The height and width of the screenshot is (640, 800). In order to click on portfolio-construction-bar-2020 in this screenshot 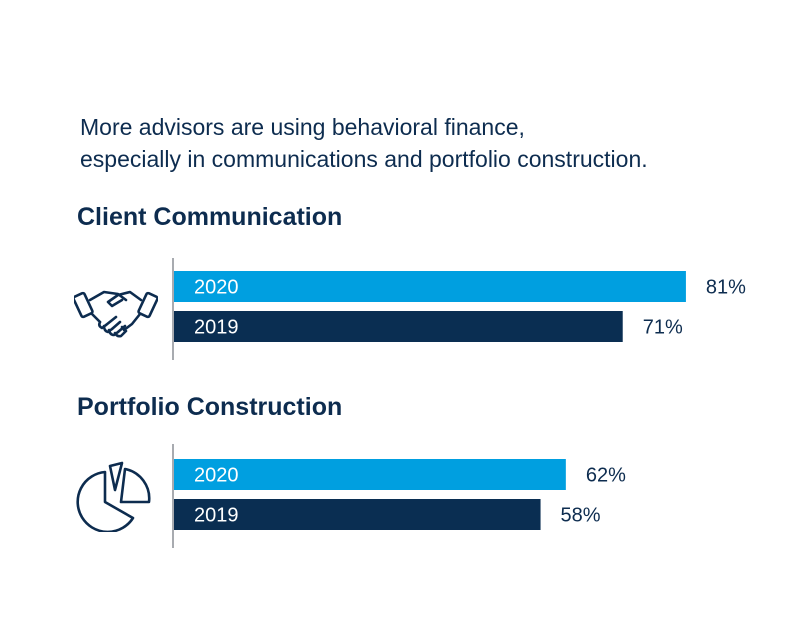, I will do `click(370, 474)`.